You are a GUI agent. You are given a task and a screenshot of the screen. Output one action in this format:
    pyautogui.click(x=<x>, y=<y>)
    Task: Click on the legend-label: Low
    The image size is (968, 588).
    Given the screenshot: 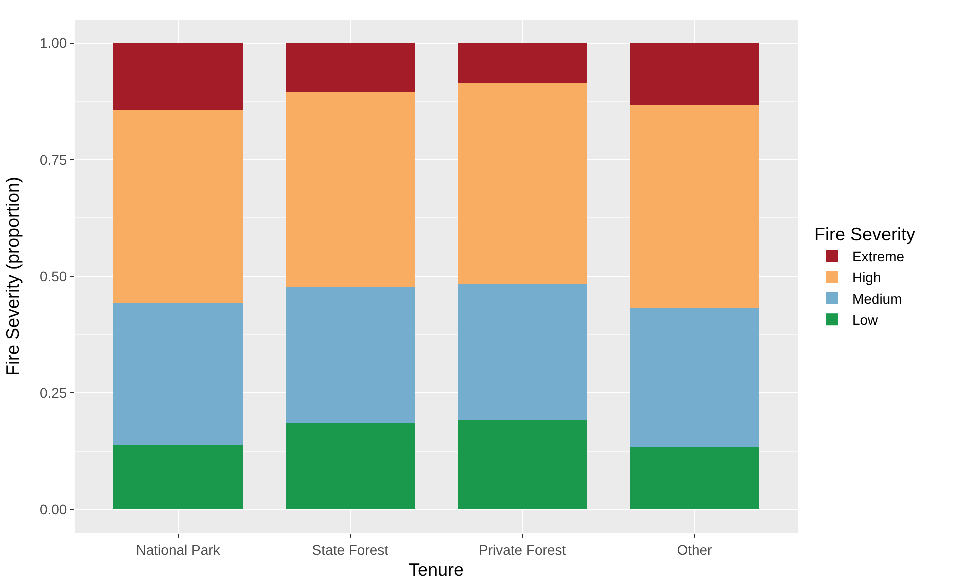 What is the action you would take?
    pyautogui.click(x=866, y=320)
    